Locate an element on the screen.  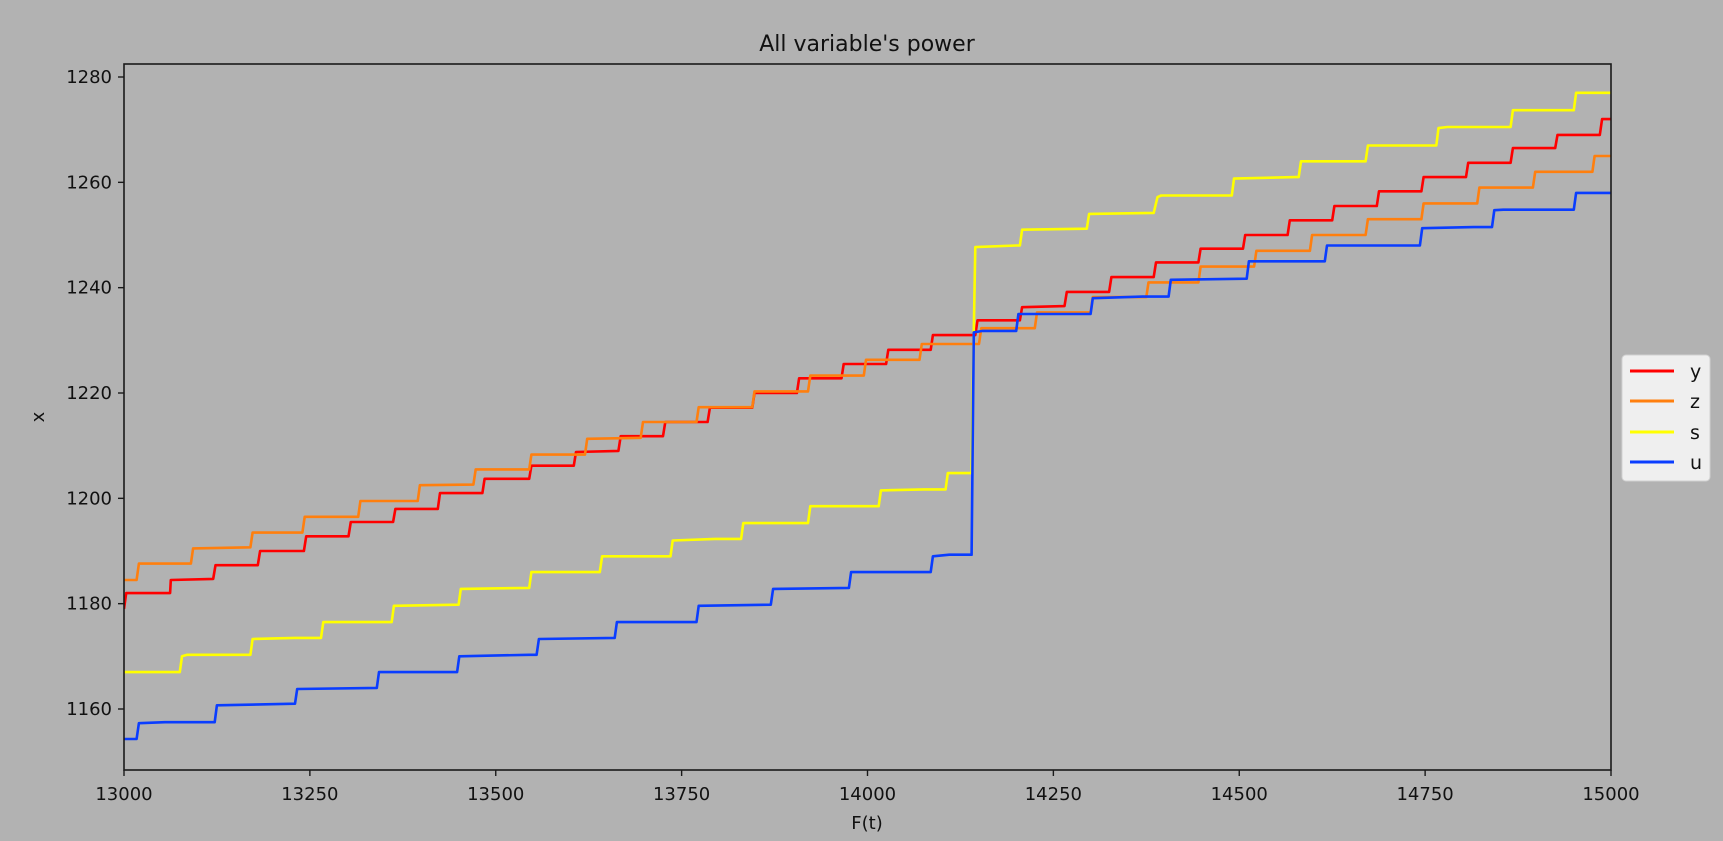
y-tick-label: 1200 is located at coordinates (89, 498).